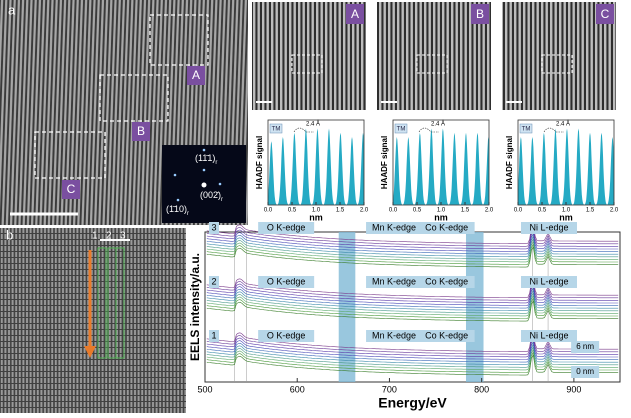  Describe the element at coordinates (211, 196) in the screenshot. I see `fft-label: (002̄)r` at that location.